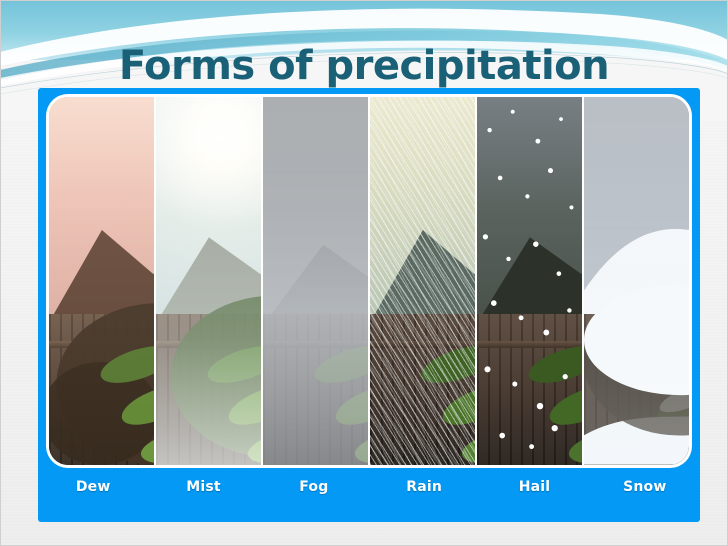  I want to click on caption-label-row: Dew Mist Fog Rain Hail Snow, so click(369, 487).